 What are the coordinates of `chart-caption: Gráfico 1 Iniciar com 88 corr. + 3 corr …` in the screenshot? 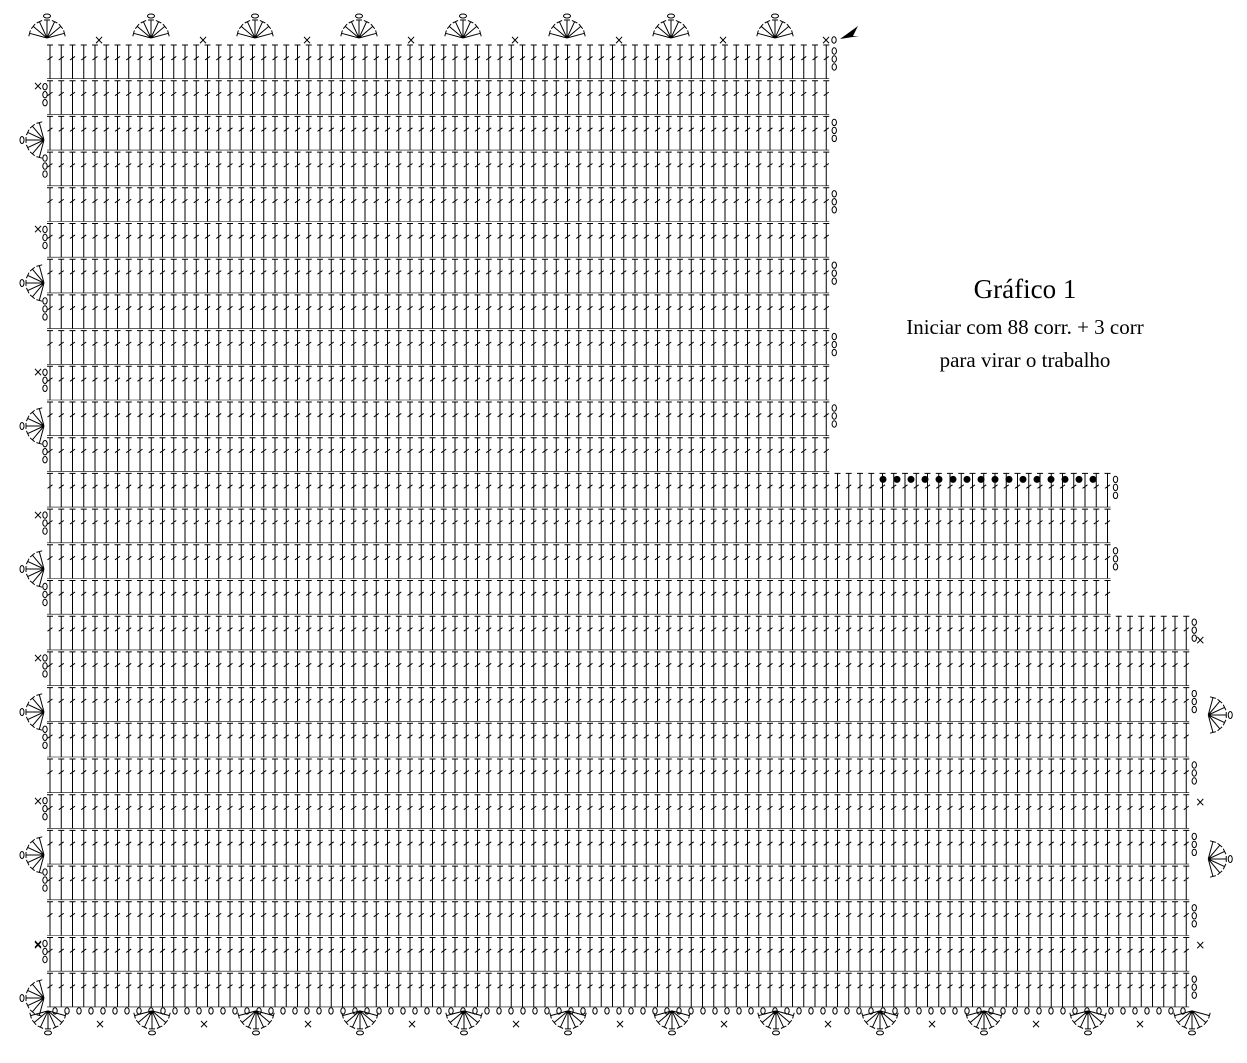 It's located at (1025, 322).